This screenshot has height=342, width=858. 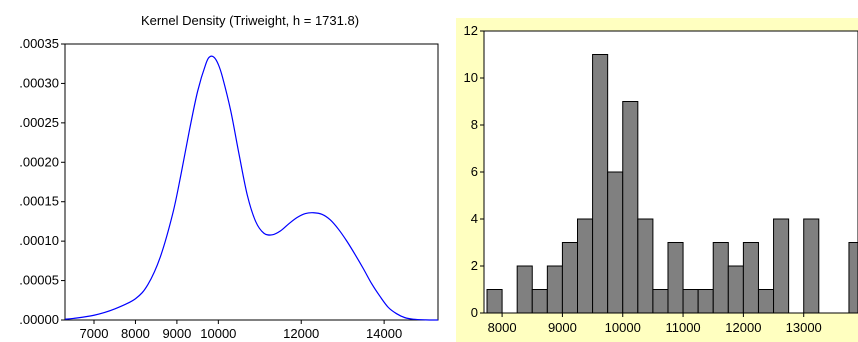 I want to click on kernel-density-y-tick-label: .00015, so click(x=39, y=201).